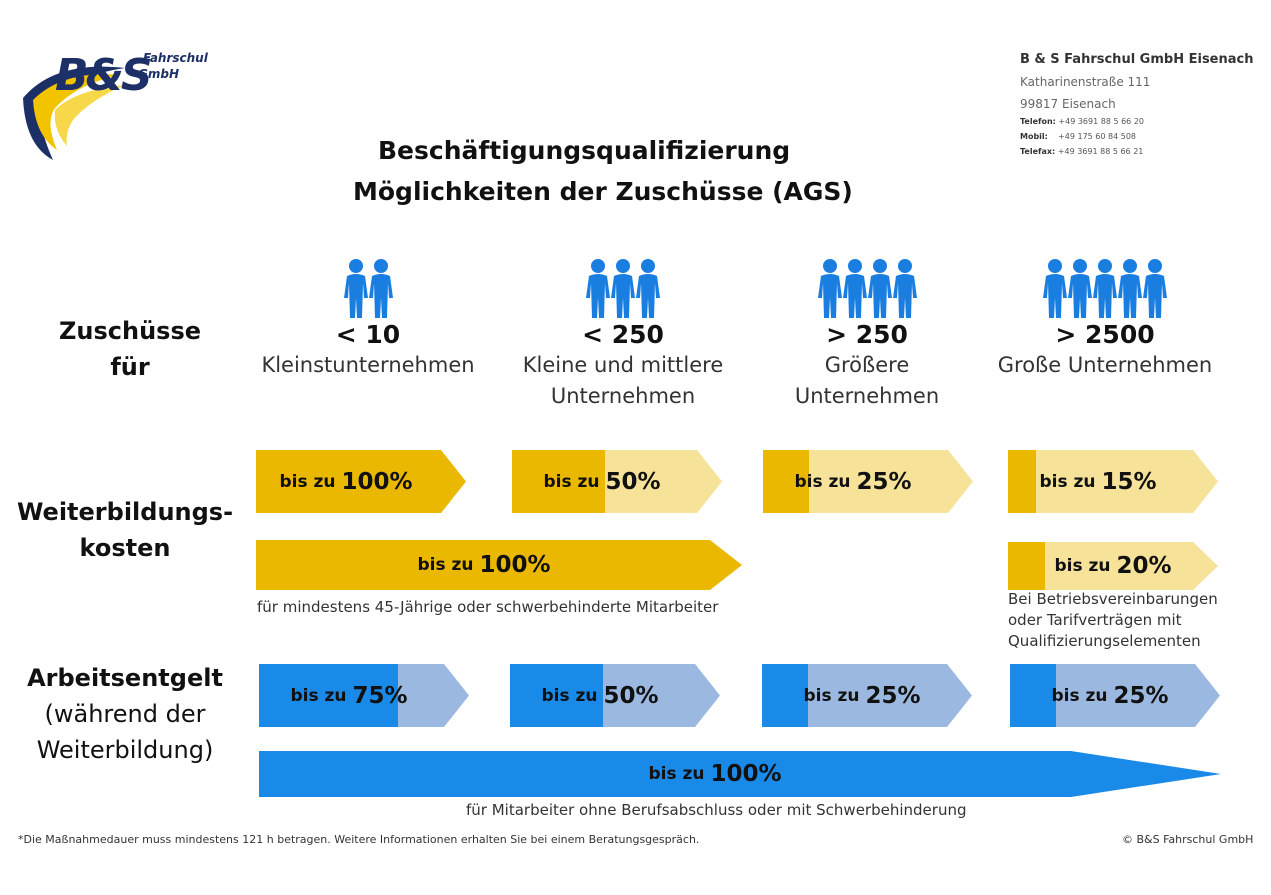 This screenshot has width=1271, height=895. What do you see at coordinates (125, 678) in the screenshot?
I see `row-label-arbeitsentgelt-line1: Arbeitsentgelt` at bounding box center [125, 678].